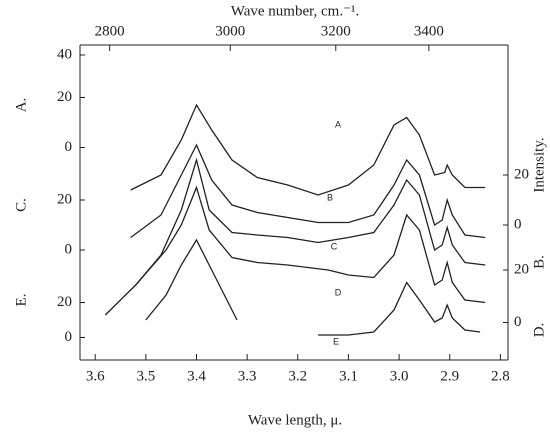  What do you see at coordinates (295, 11) in the screenshot?
I see `x2-axis-title: Wave number, cm.⁻¹.` at bounding box center [295, 11].